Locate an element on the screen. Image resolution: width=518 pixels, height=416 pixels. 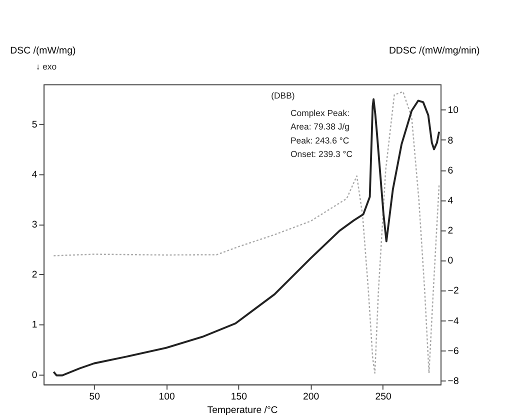
x-axis-title: Temperature /°C is located at coordinates (242, 410).